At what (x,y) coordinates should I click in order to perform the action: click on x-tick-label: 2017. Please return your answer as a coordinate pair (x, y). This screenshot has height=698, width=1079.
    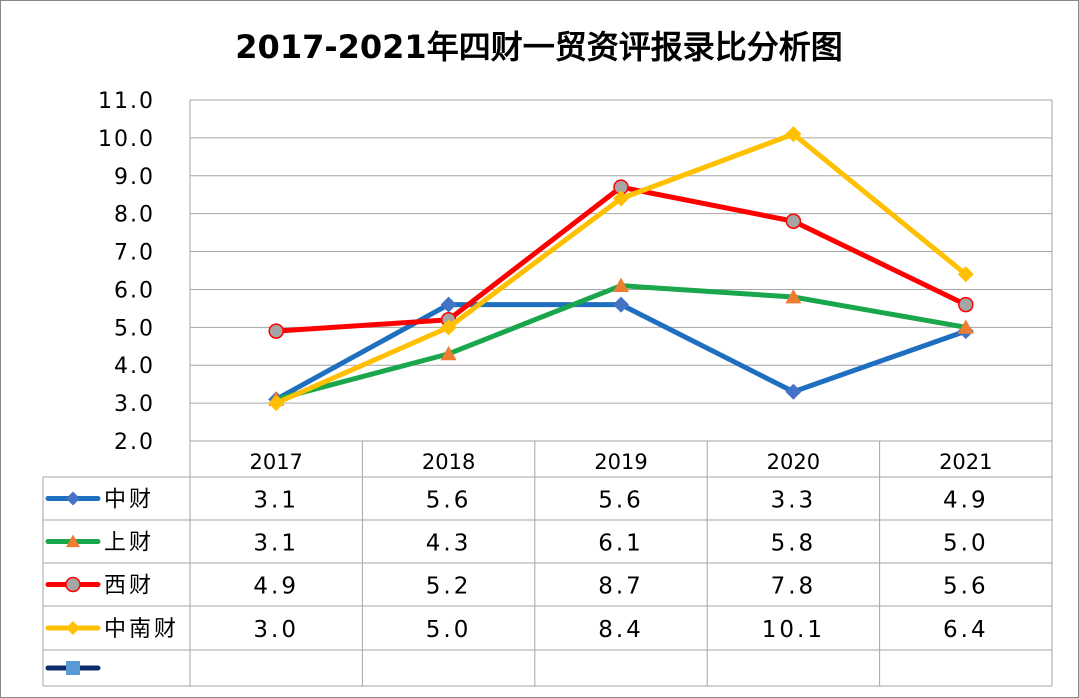
    Looking at the image, I should click on (275, 462).